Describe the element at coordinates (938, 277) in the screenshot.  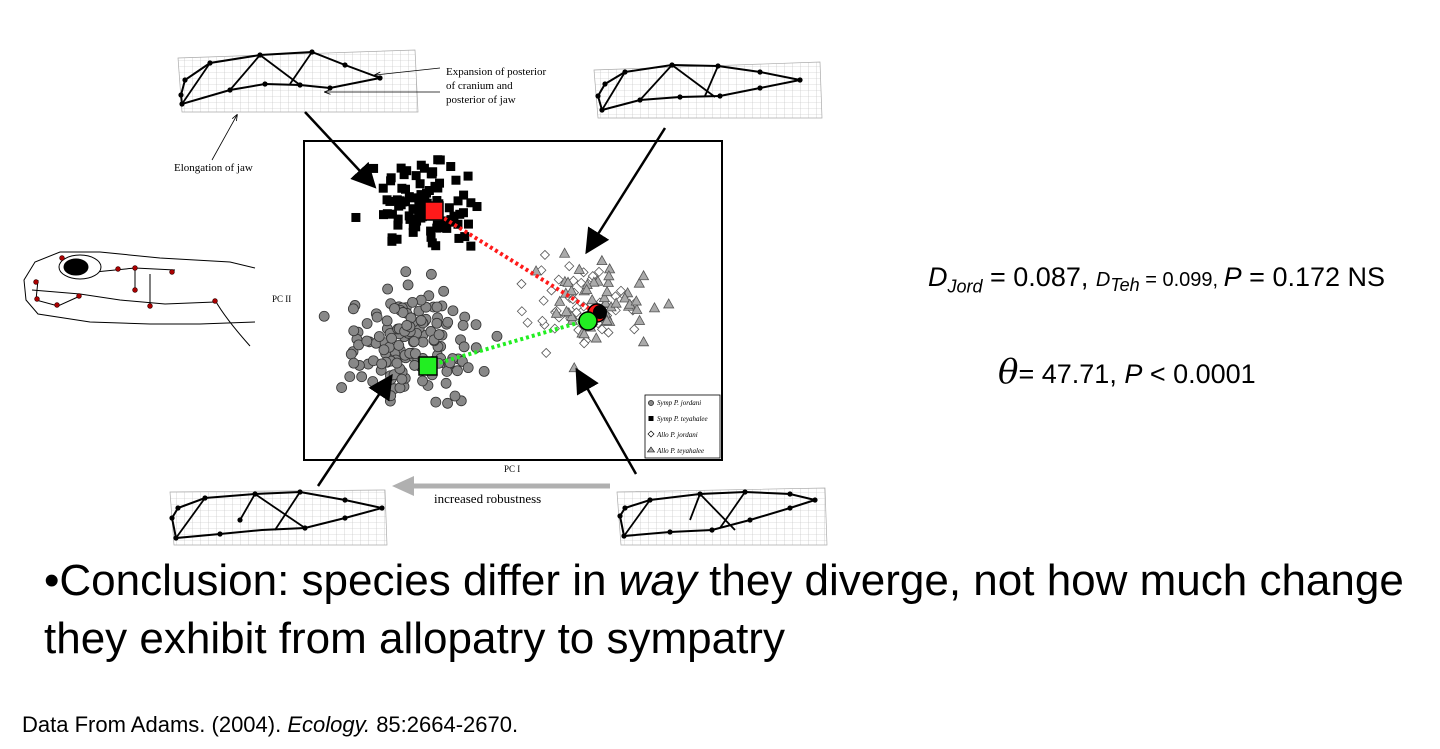
I see `d-jord-symbol: D` at that location.